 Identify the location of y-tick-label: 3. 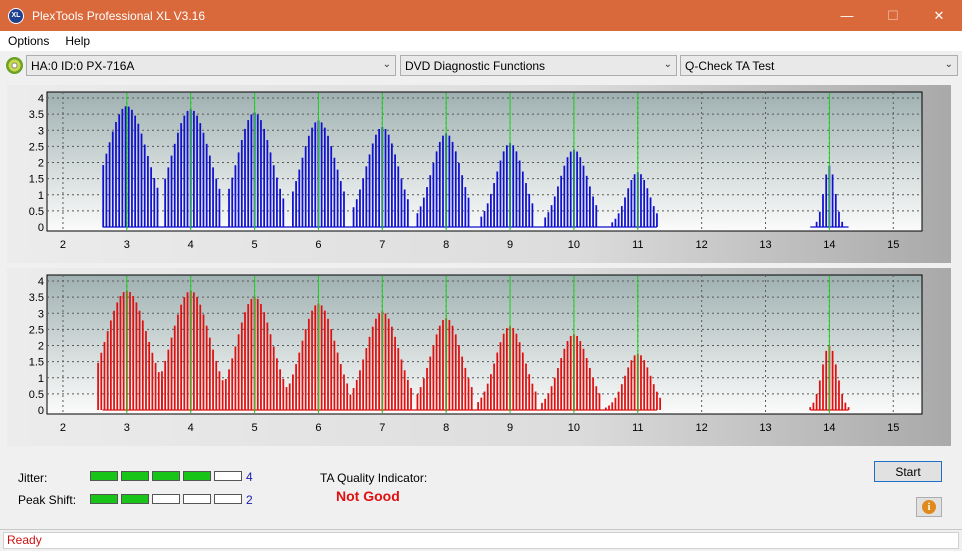
(41, 131).